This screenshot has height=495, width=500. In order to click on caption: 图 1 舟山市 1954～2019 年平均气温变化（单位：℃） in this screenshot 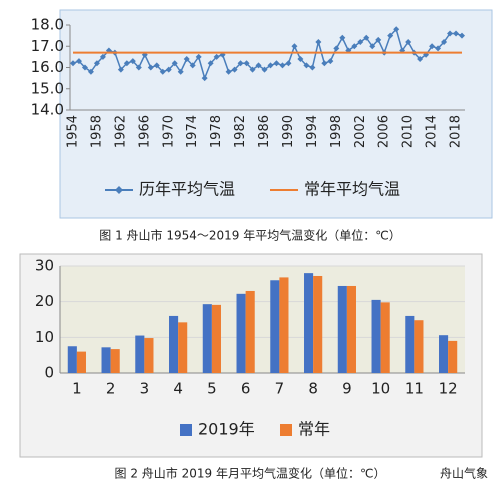, I will do `click(249, 235)`.